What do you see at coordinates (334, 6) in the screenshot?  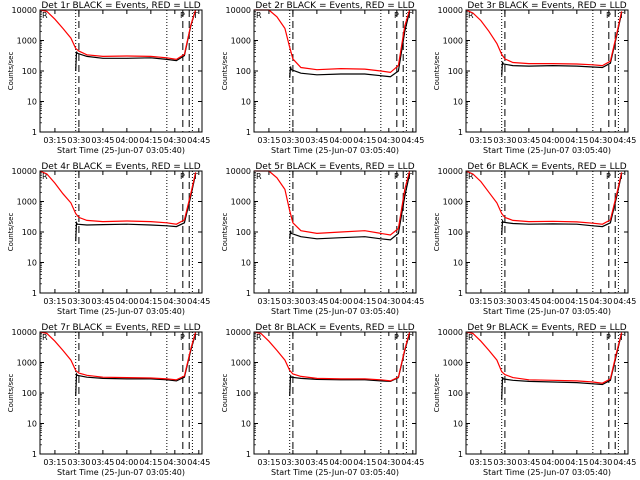 I see `chart-title: Det 2r BLACK = Events, RED = LLD` at bounding box center [334, 6].